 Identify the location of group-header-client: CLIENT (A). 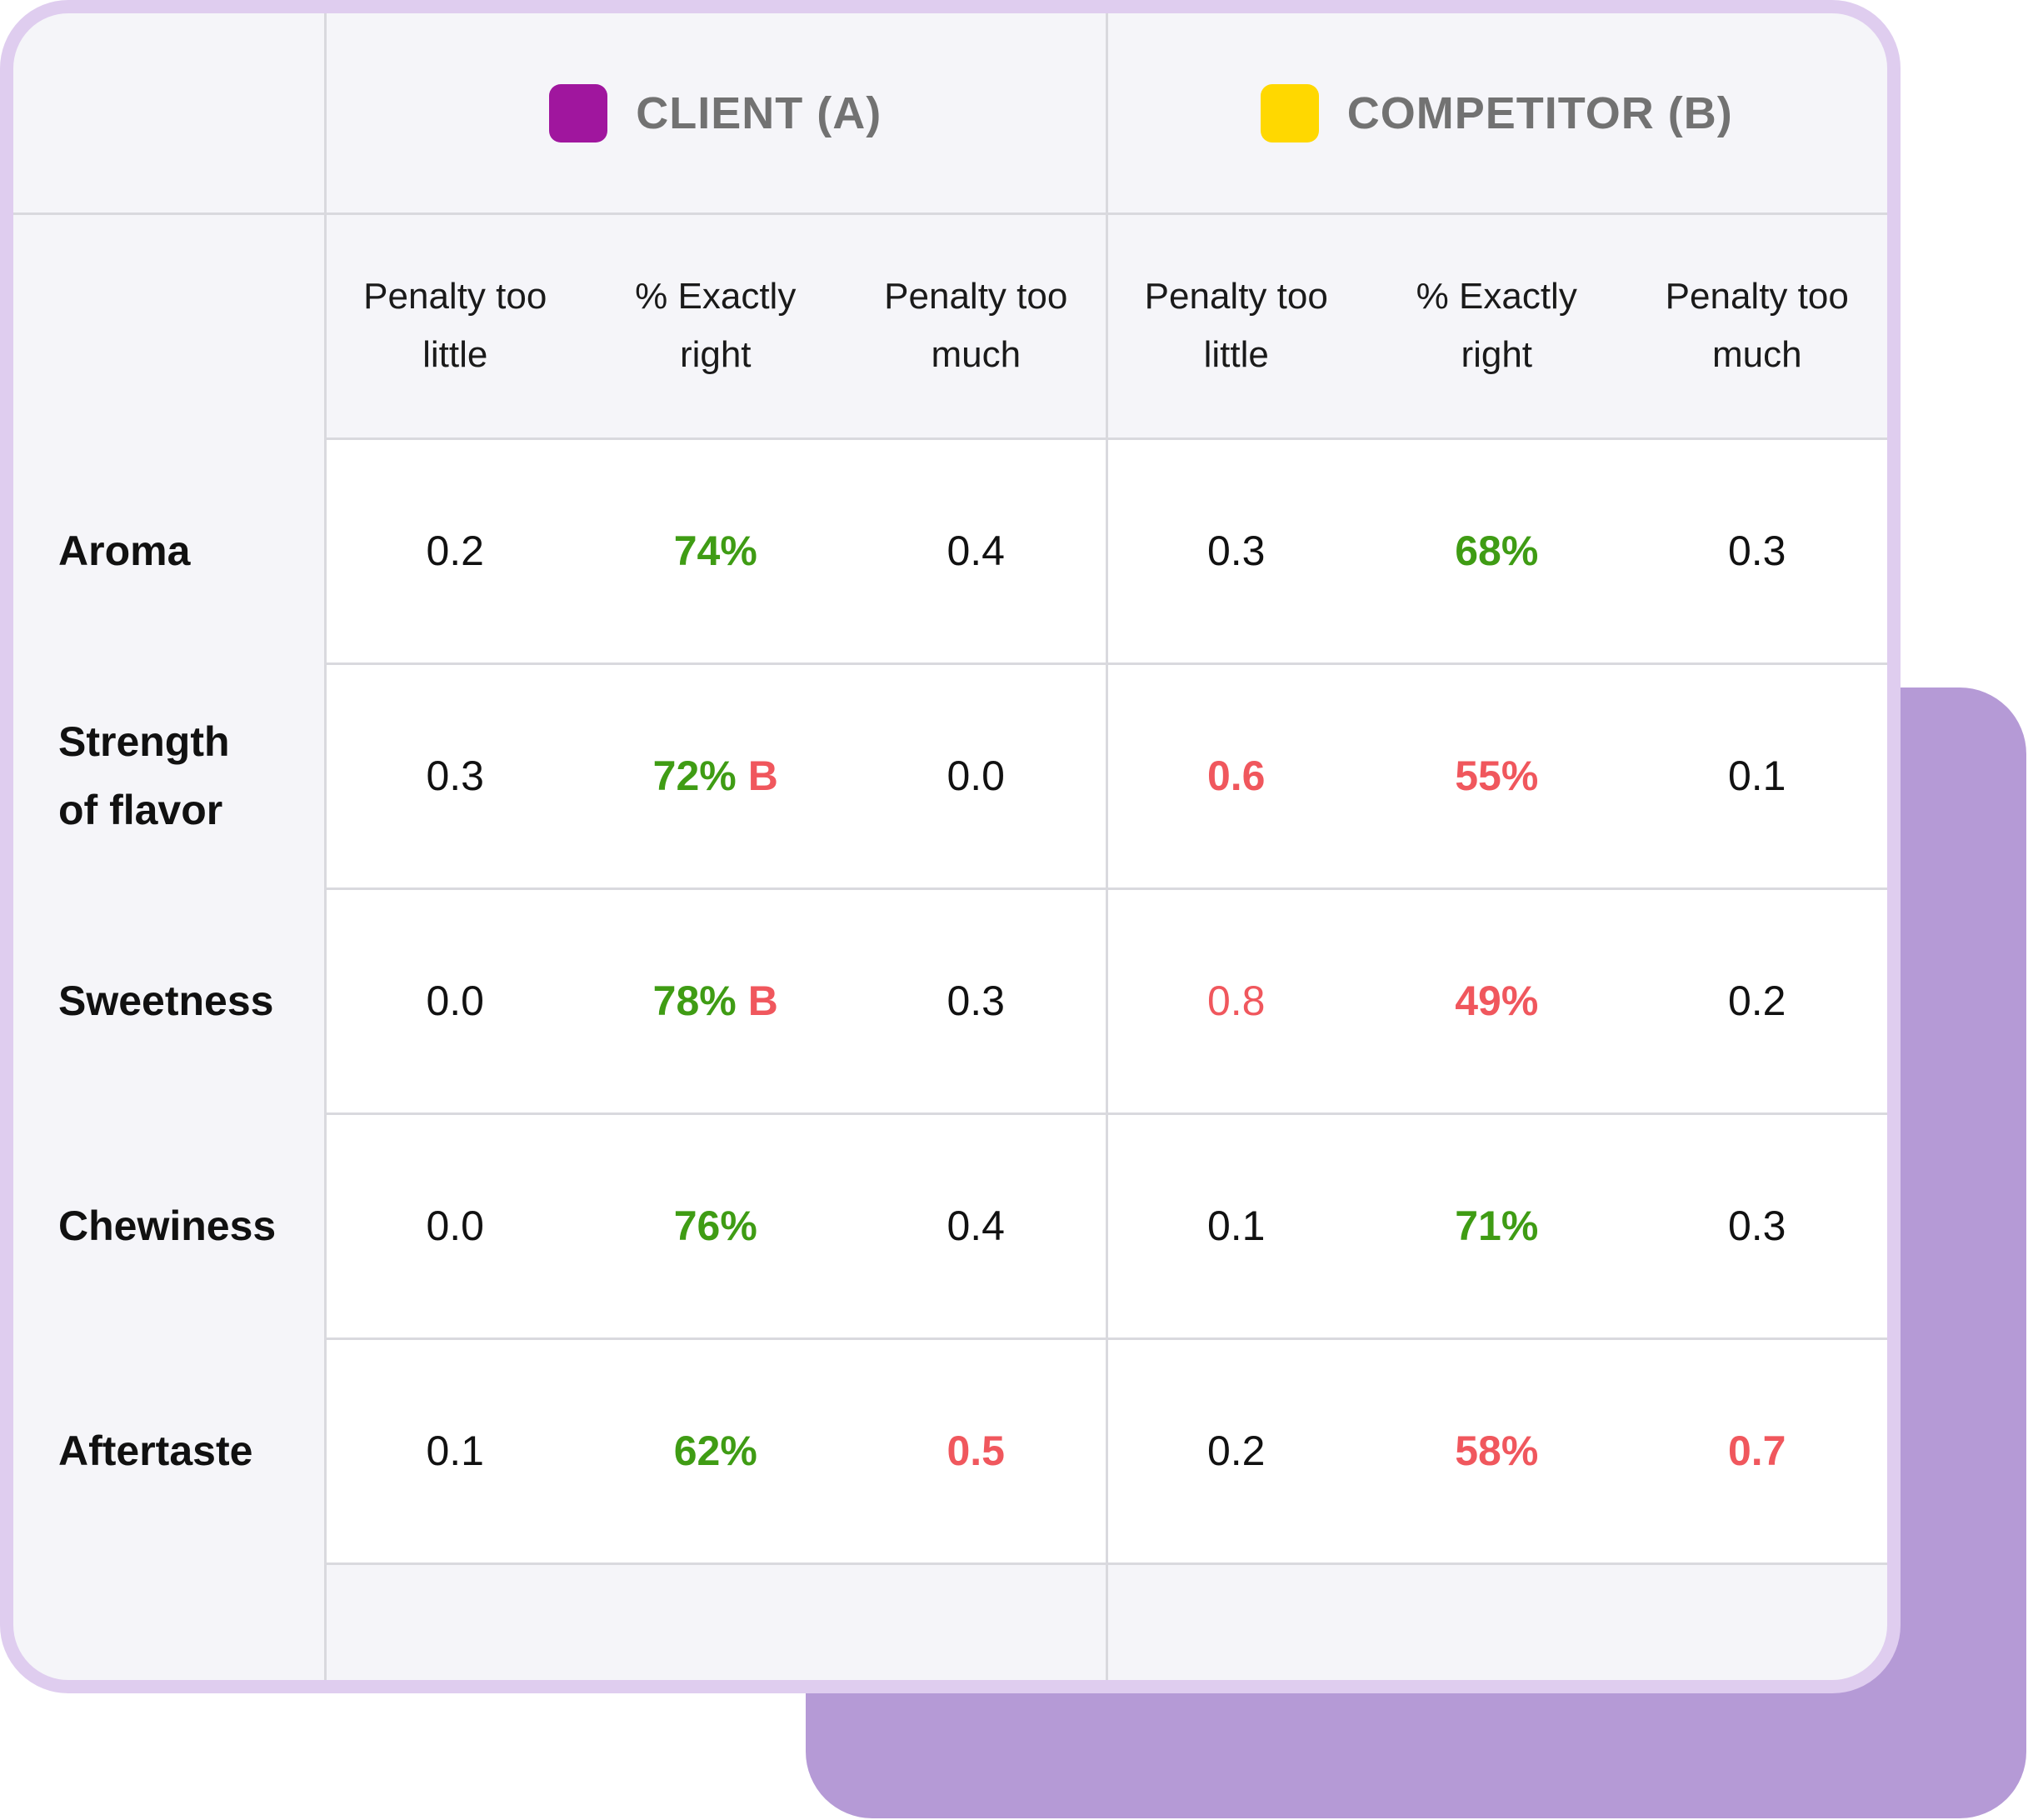
(715, 113).